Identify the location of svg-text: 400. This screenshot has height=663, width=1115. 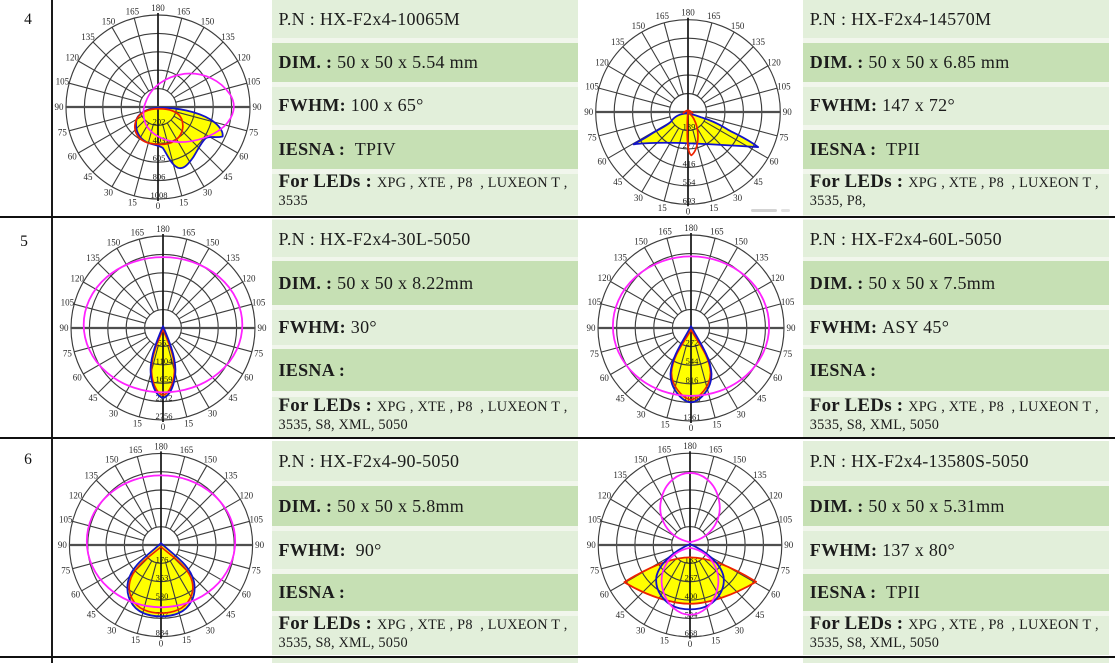
(690, 596).